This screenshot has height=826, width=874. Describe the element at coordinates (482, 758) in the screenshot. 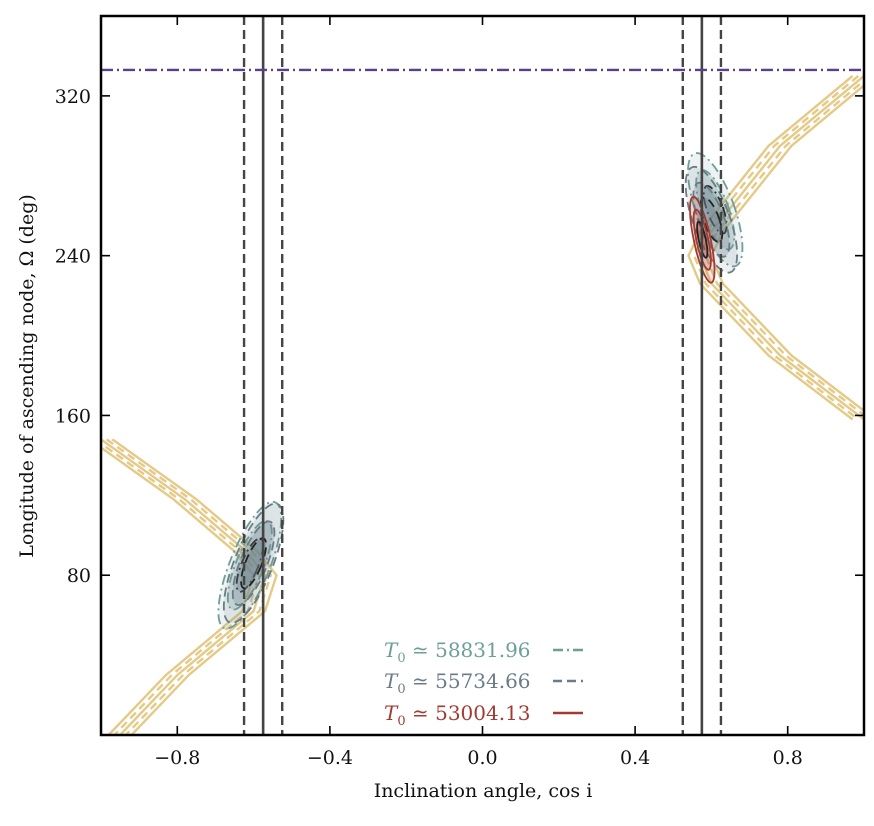

I see `x-tick-label: 0.0` at that location.